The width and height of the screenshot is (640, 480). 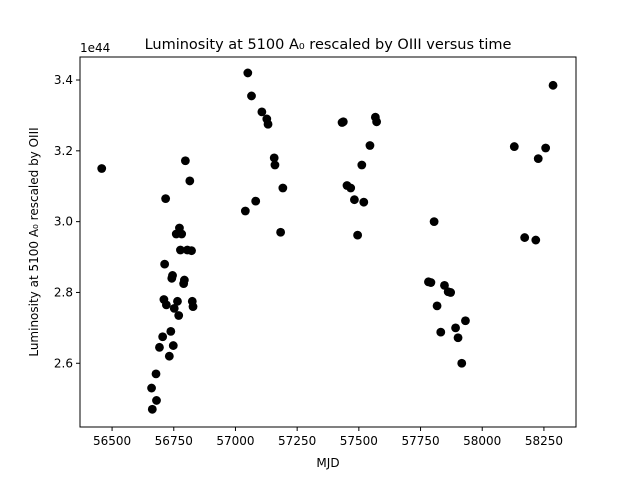 I want to click on x-tick-label: 57500, so click(x=359, y=441).